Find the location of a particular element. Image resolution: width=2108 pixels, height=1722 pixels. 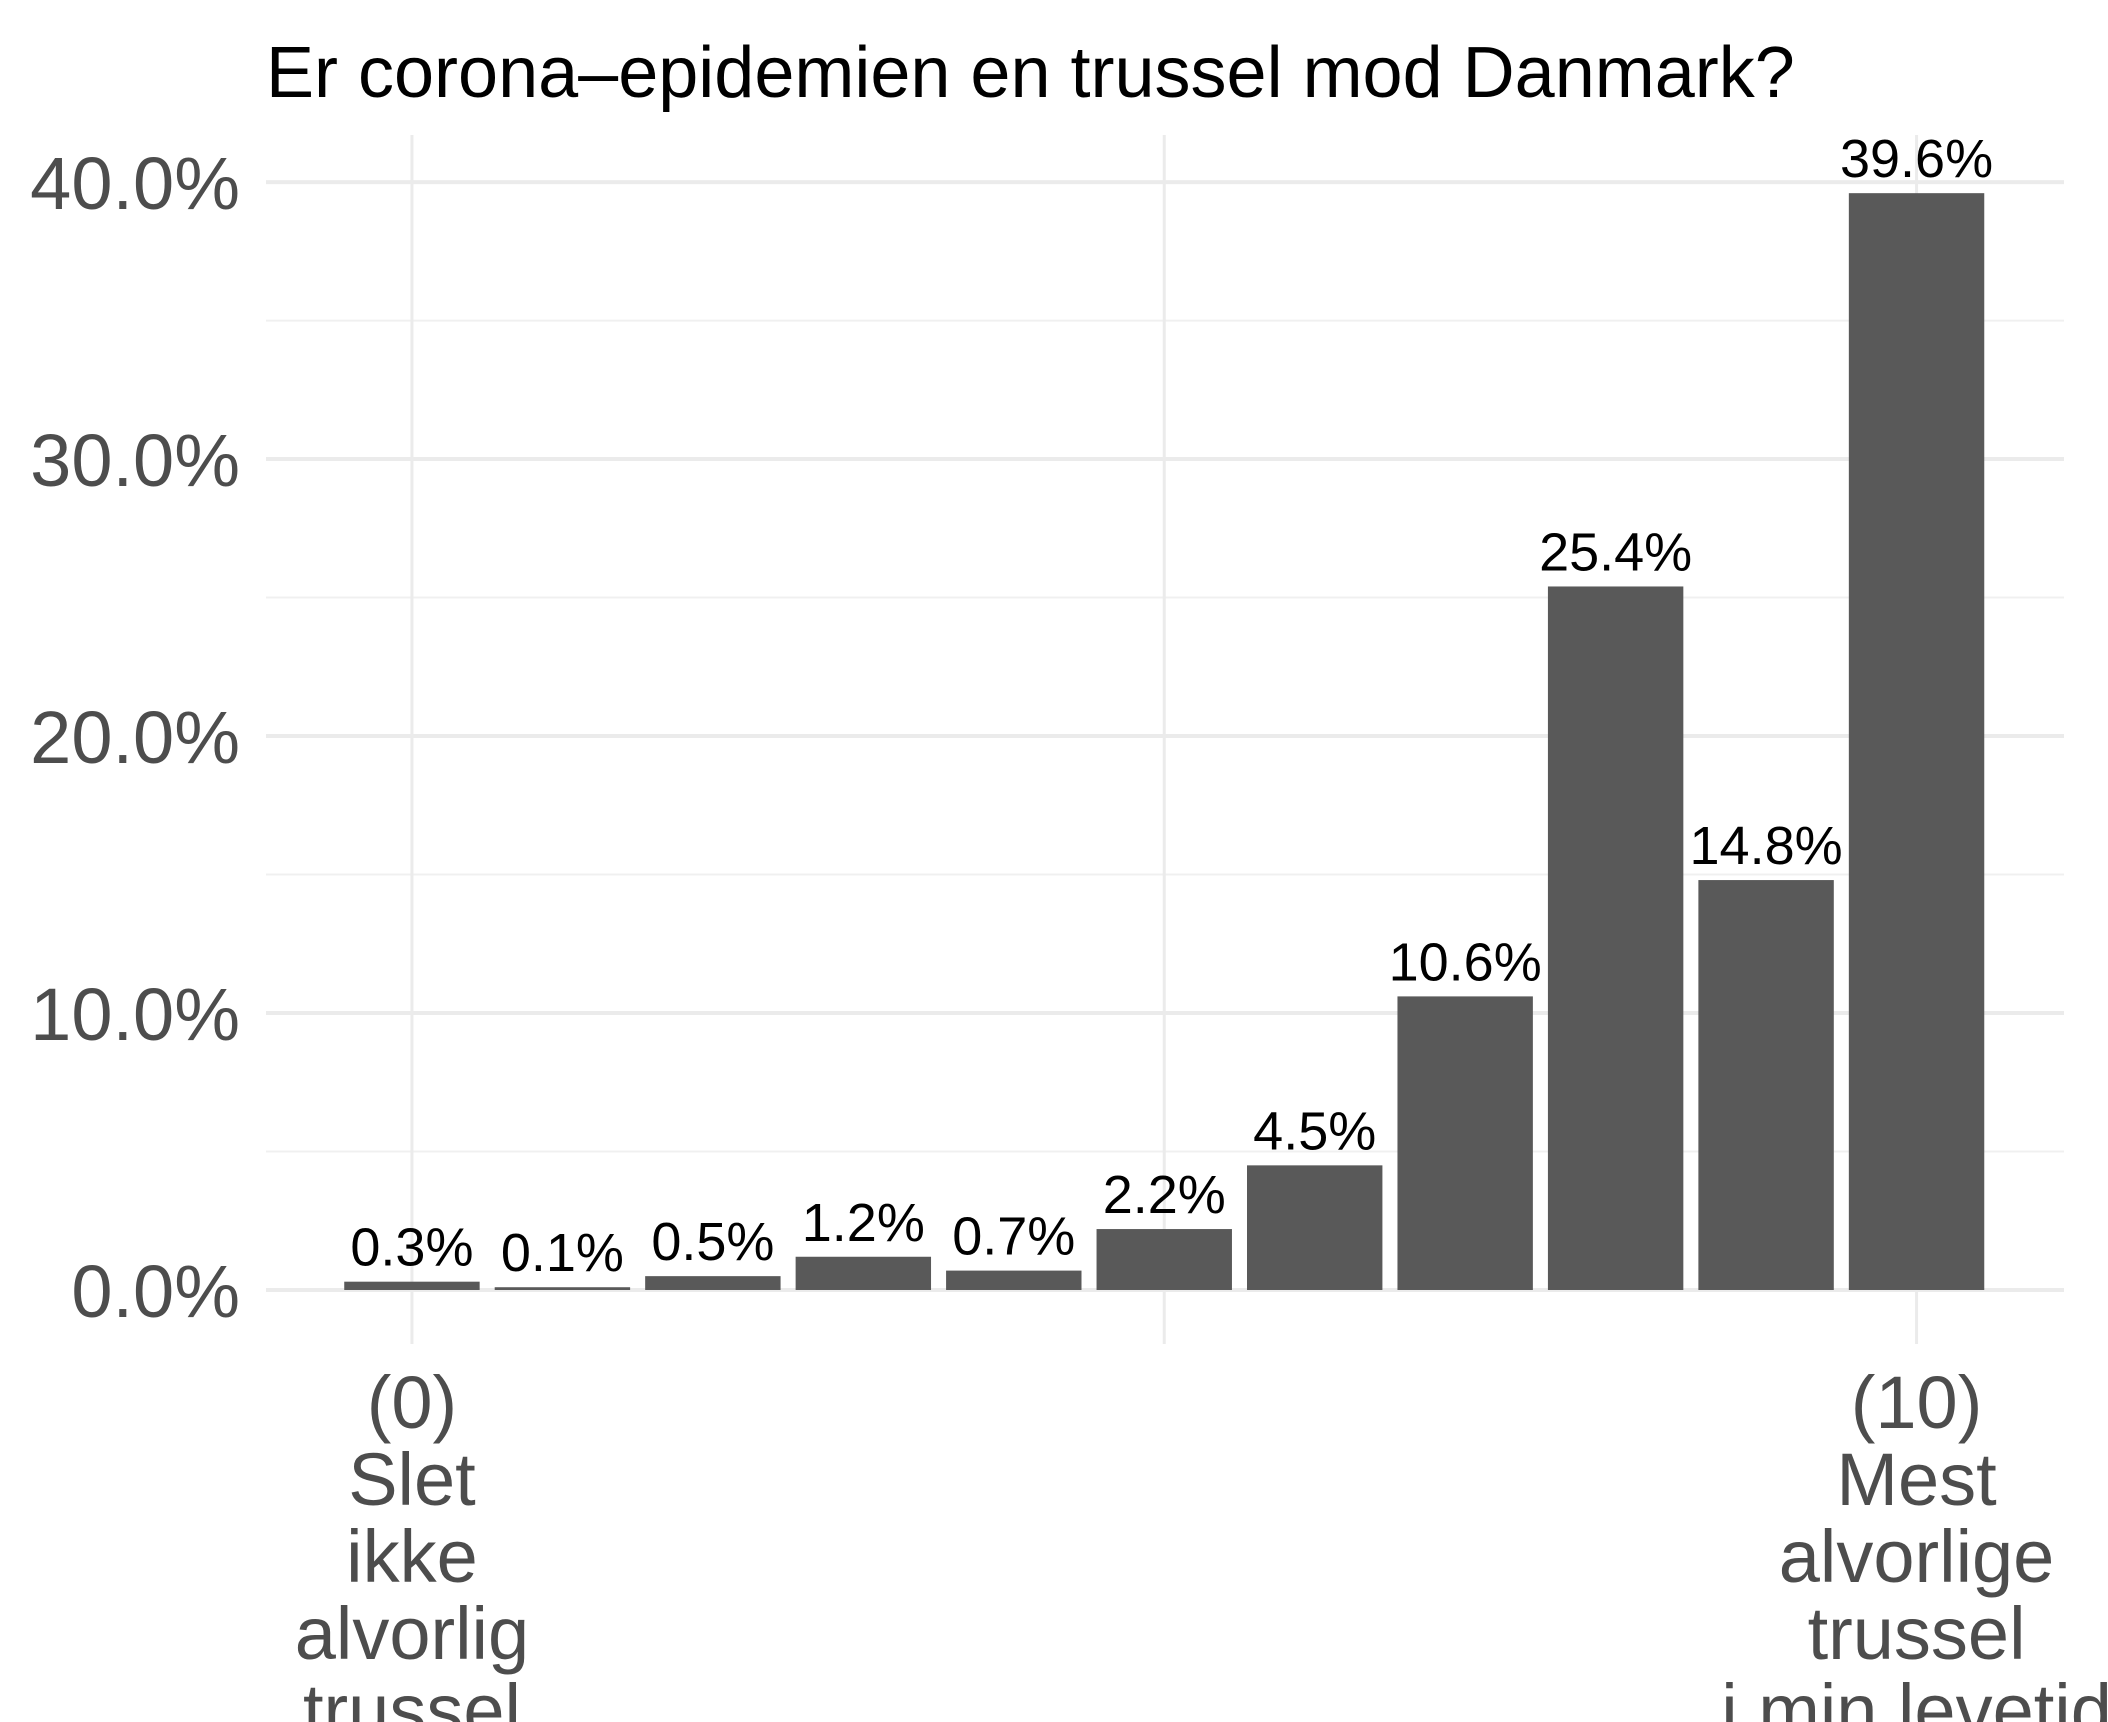

y-tick-label: 40.0% is located at coordinates (135, 183).